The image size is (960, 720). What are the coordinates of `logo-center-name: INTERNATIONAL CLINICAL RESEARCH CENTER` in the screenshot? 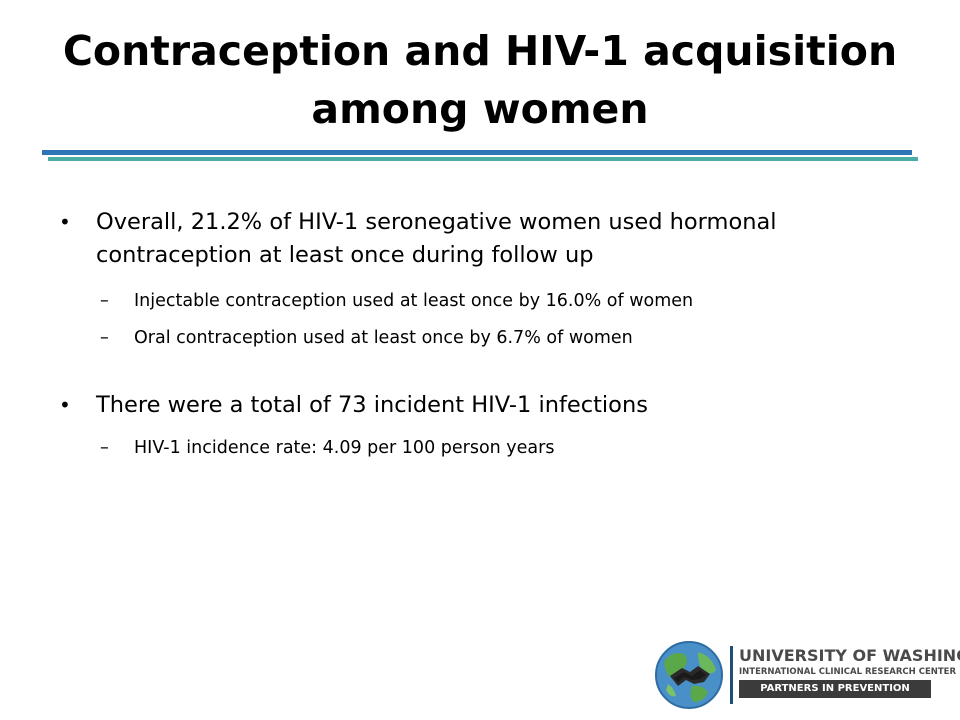 It's located at (848, 672).